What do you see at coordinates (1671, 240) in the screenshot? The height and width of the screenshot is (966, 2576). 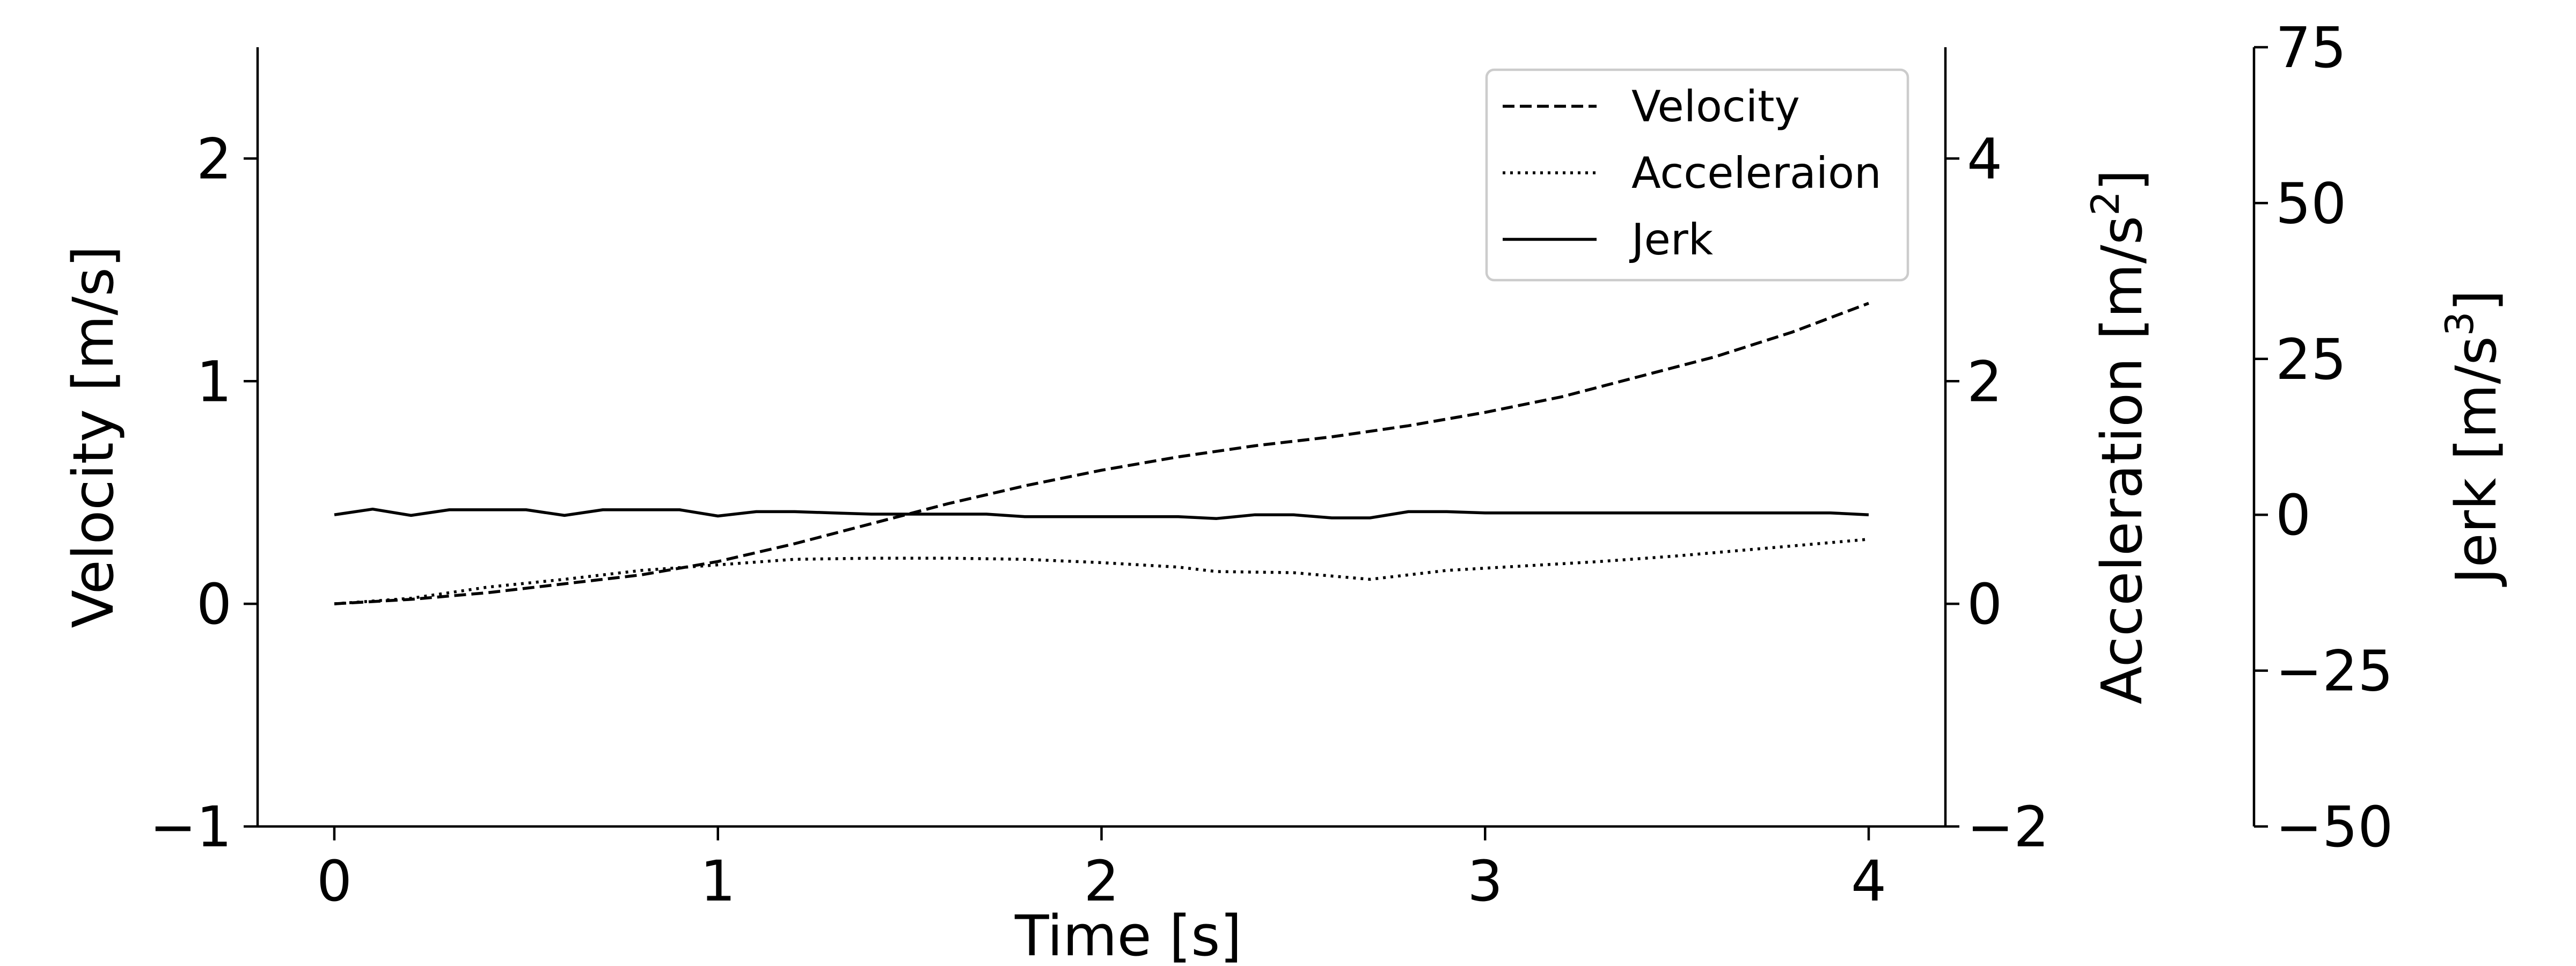 I see `legend-label-jerk: Jerk` at bounding box center [1671, 240].